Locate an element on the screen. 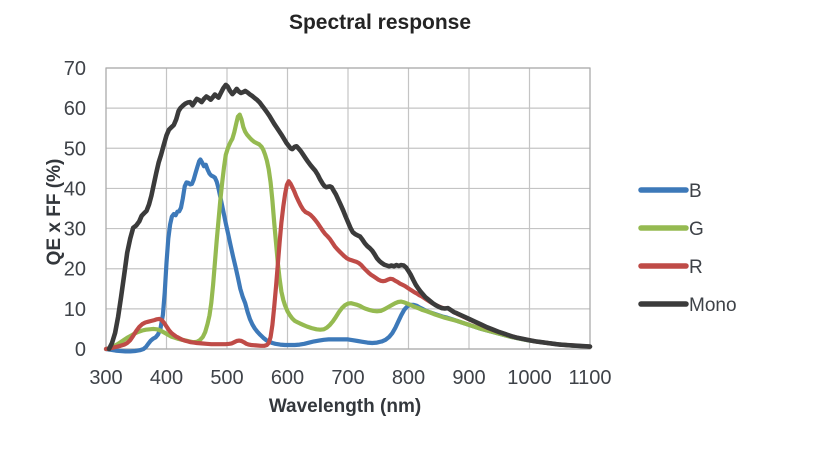  x-tick-label: 300 is located at coordinates (105, 378).